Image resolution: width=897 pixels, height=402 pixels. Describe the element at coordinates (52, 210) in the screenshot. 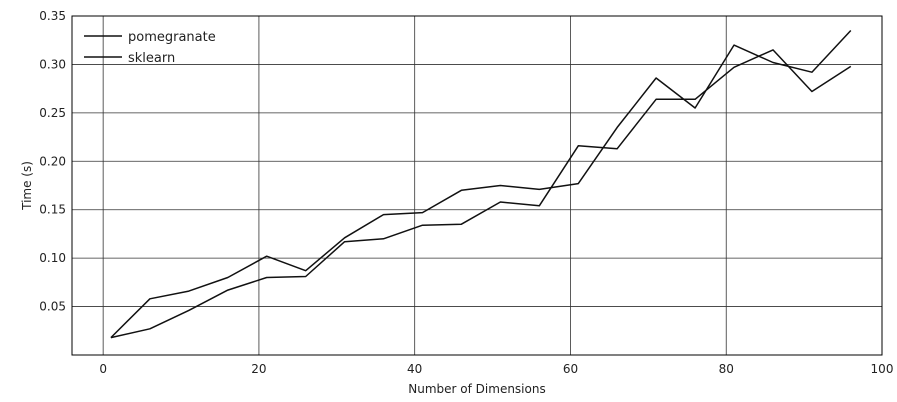

I see `y-tick-label: 0.15` at that location.